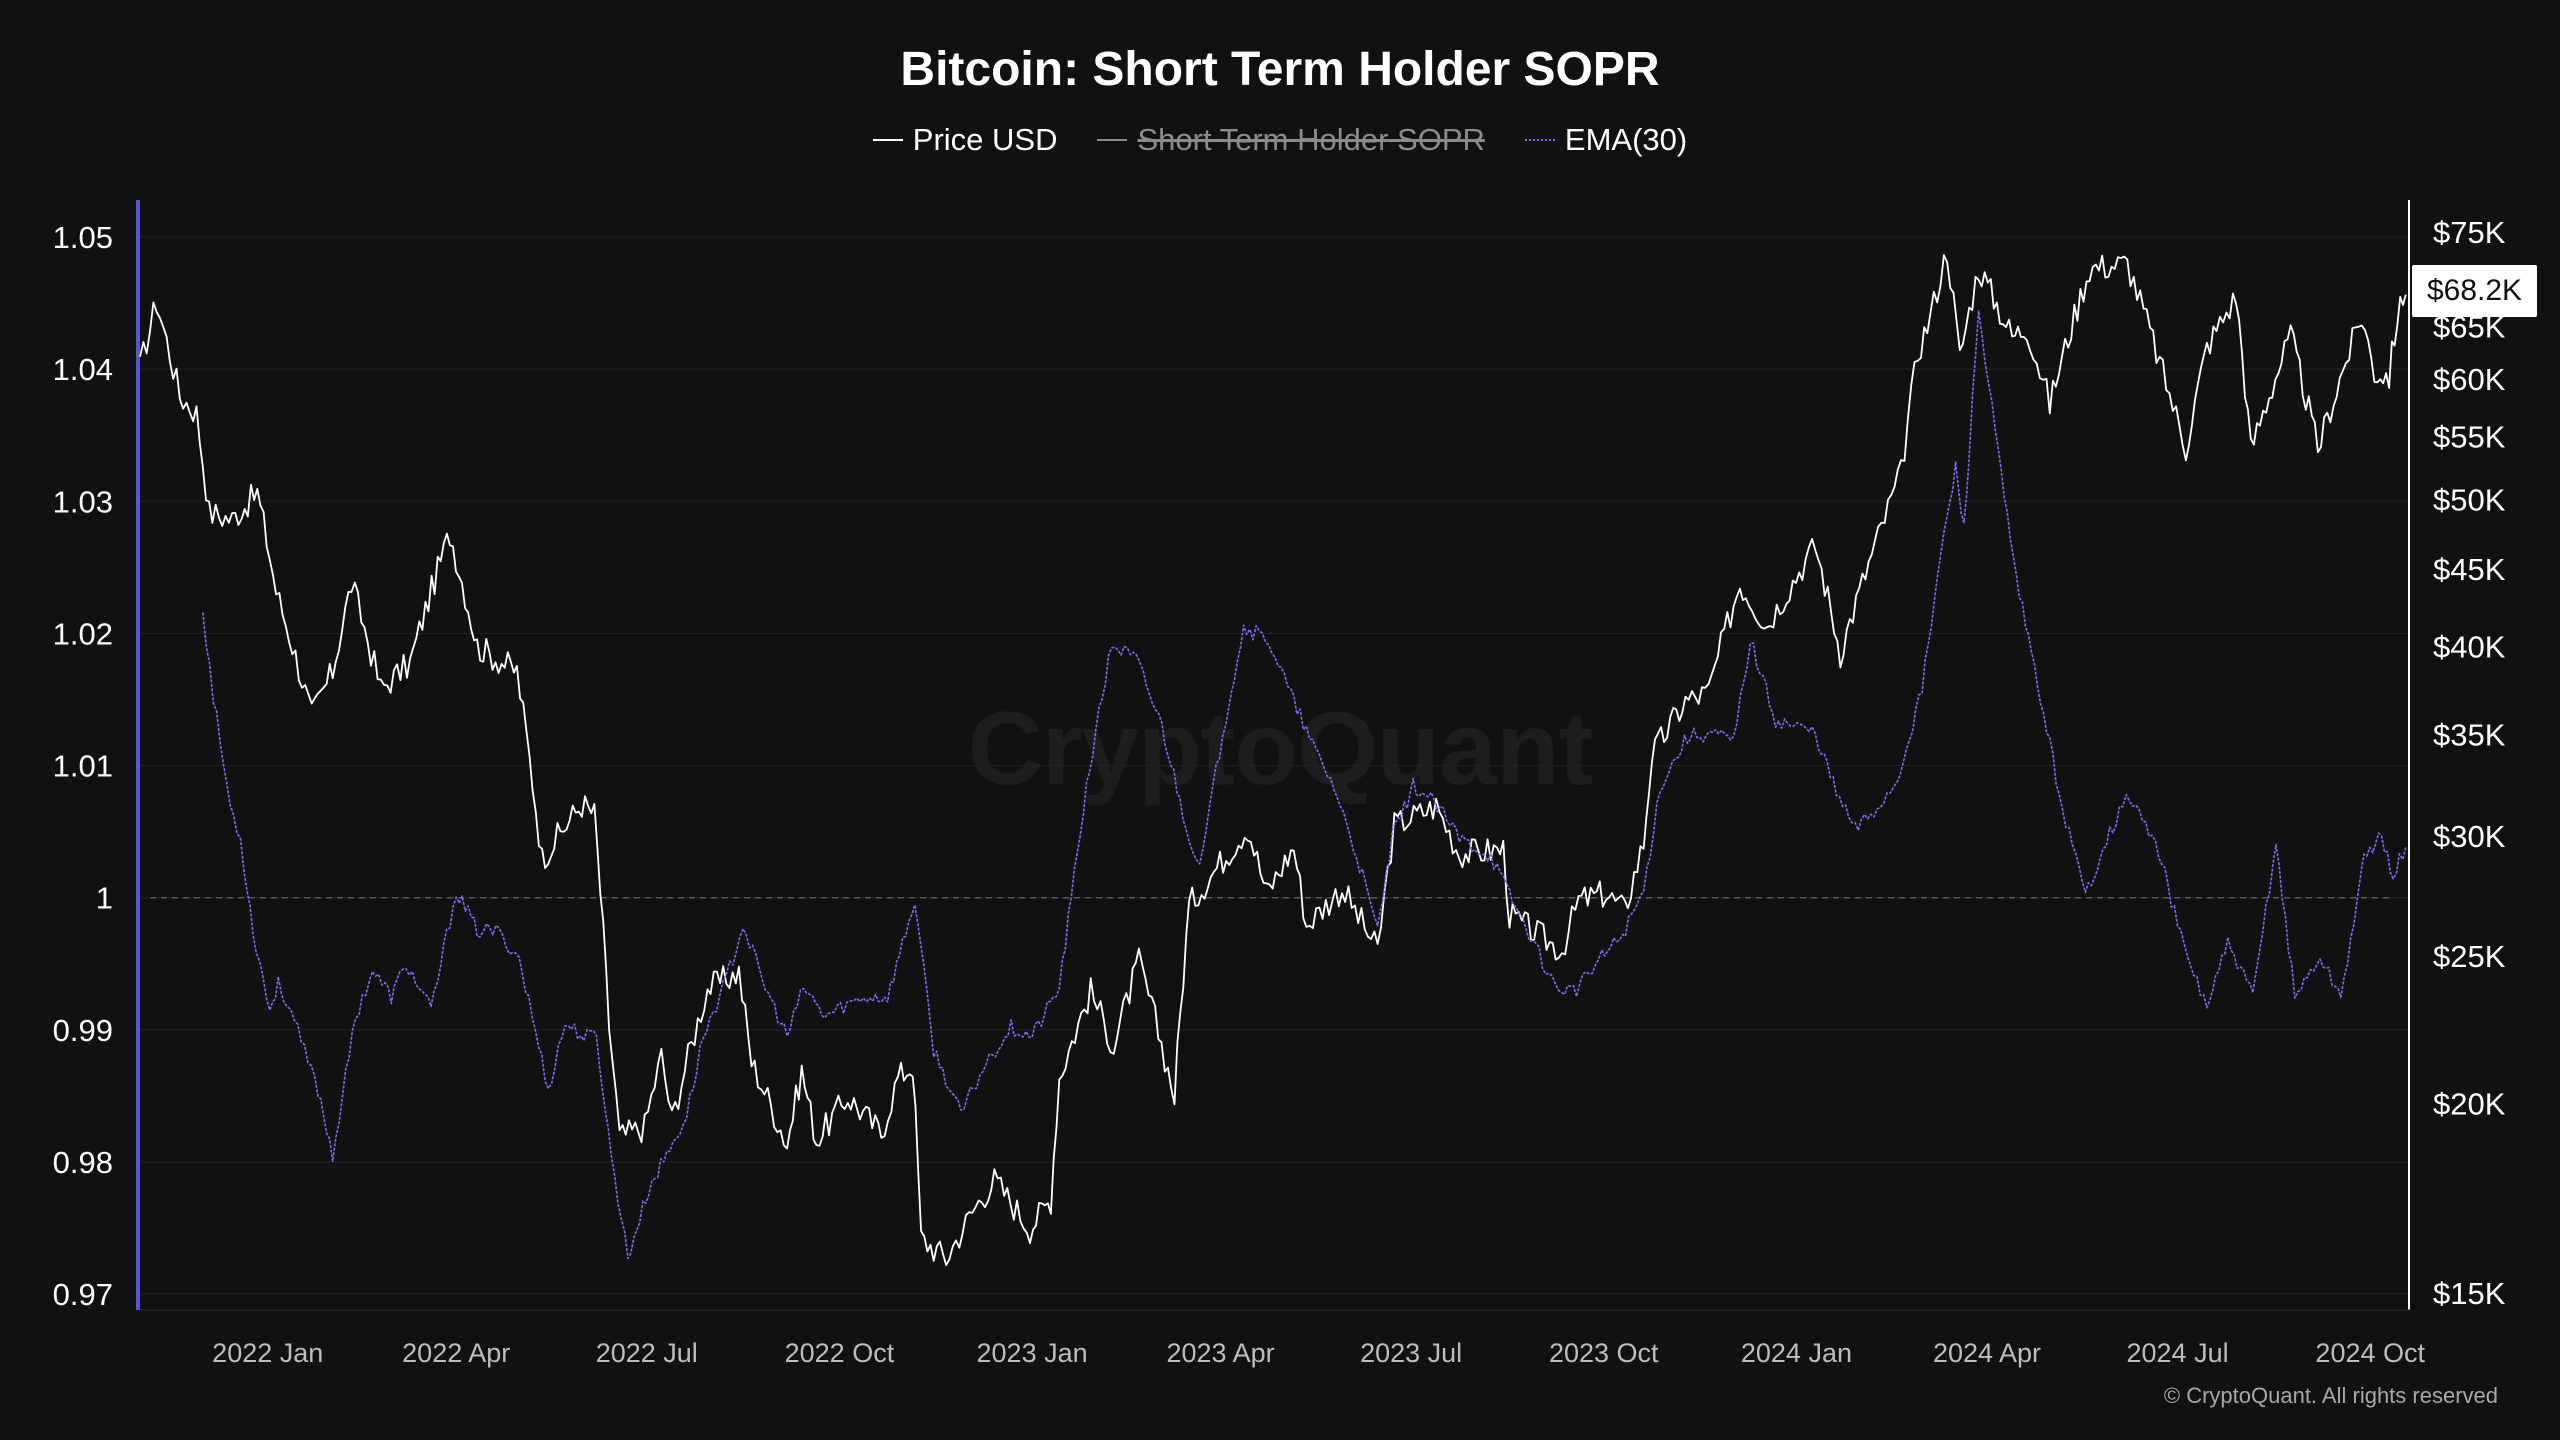 The image size is (2560, 1440). Describe the element at coordinates (2469, 379) in the screenshot. I see `y-right-tick-label: $60K` at that location.